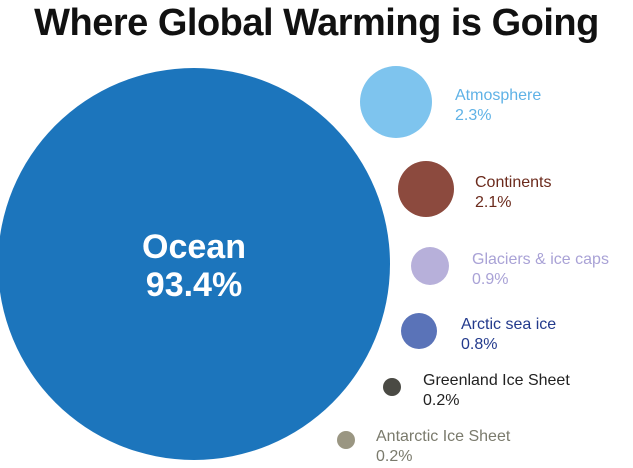 This screenshot has width=633, height=468. Describe the element at coordinates (473, 115) in the screenshot. I see `label-value-atmosphere: 2.3%` at that location.